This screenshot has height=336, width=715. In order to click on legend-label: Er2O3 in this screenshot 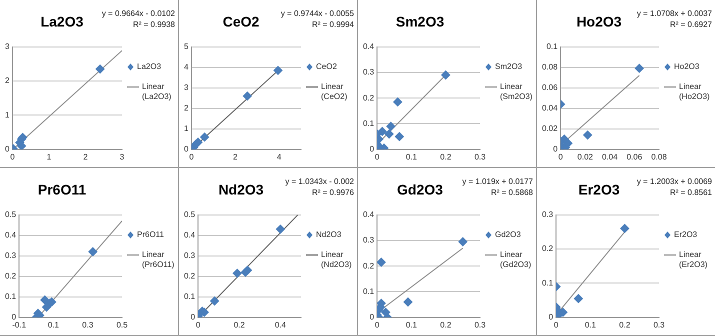, I will do `click(686, 235)`.